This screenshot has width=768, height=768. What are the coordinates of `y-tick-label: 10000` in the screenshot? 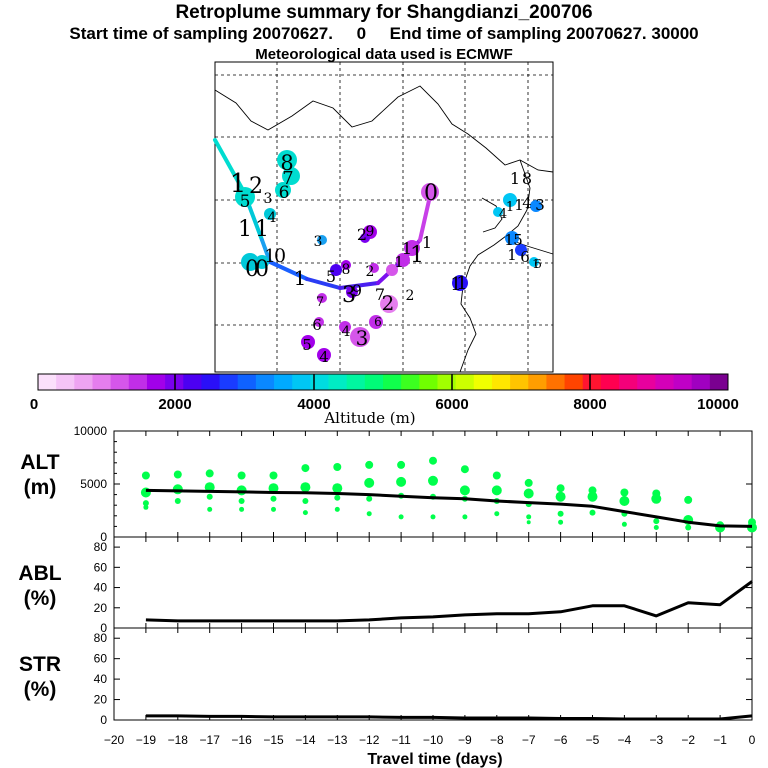 It's located at (91, 431).